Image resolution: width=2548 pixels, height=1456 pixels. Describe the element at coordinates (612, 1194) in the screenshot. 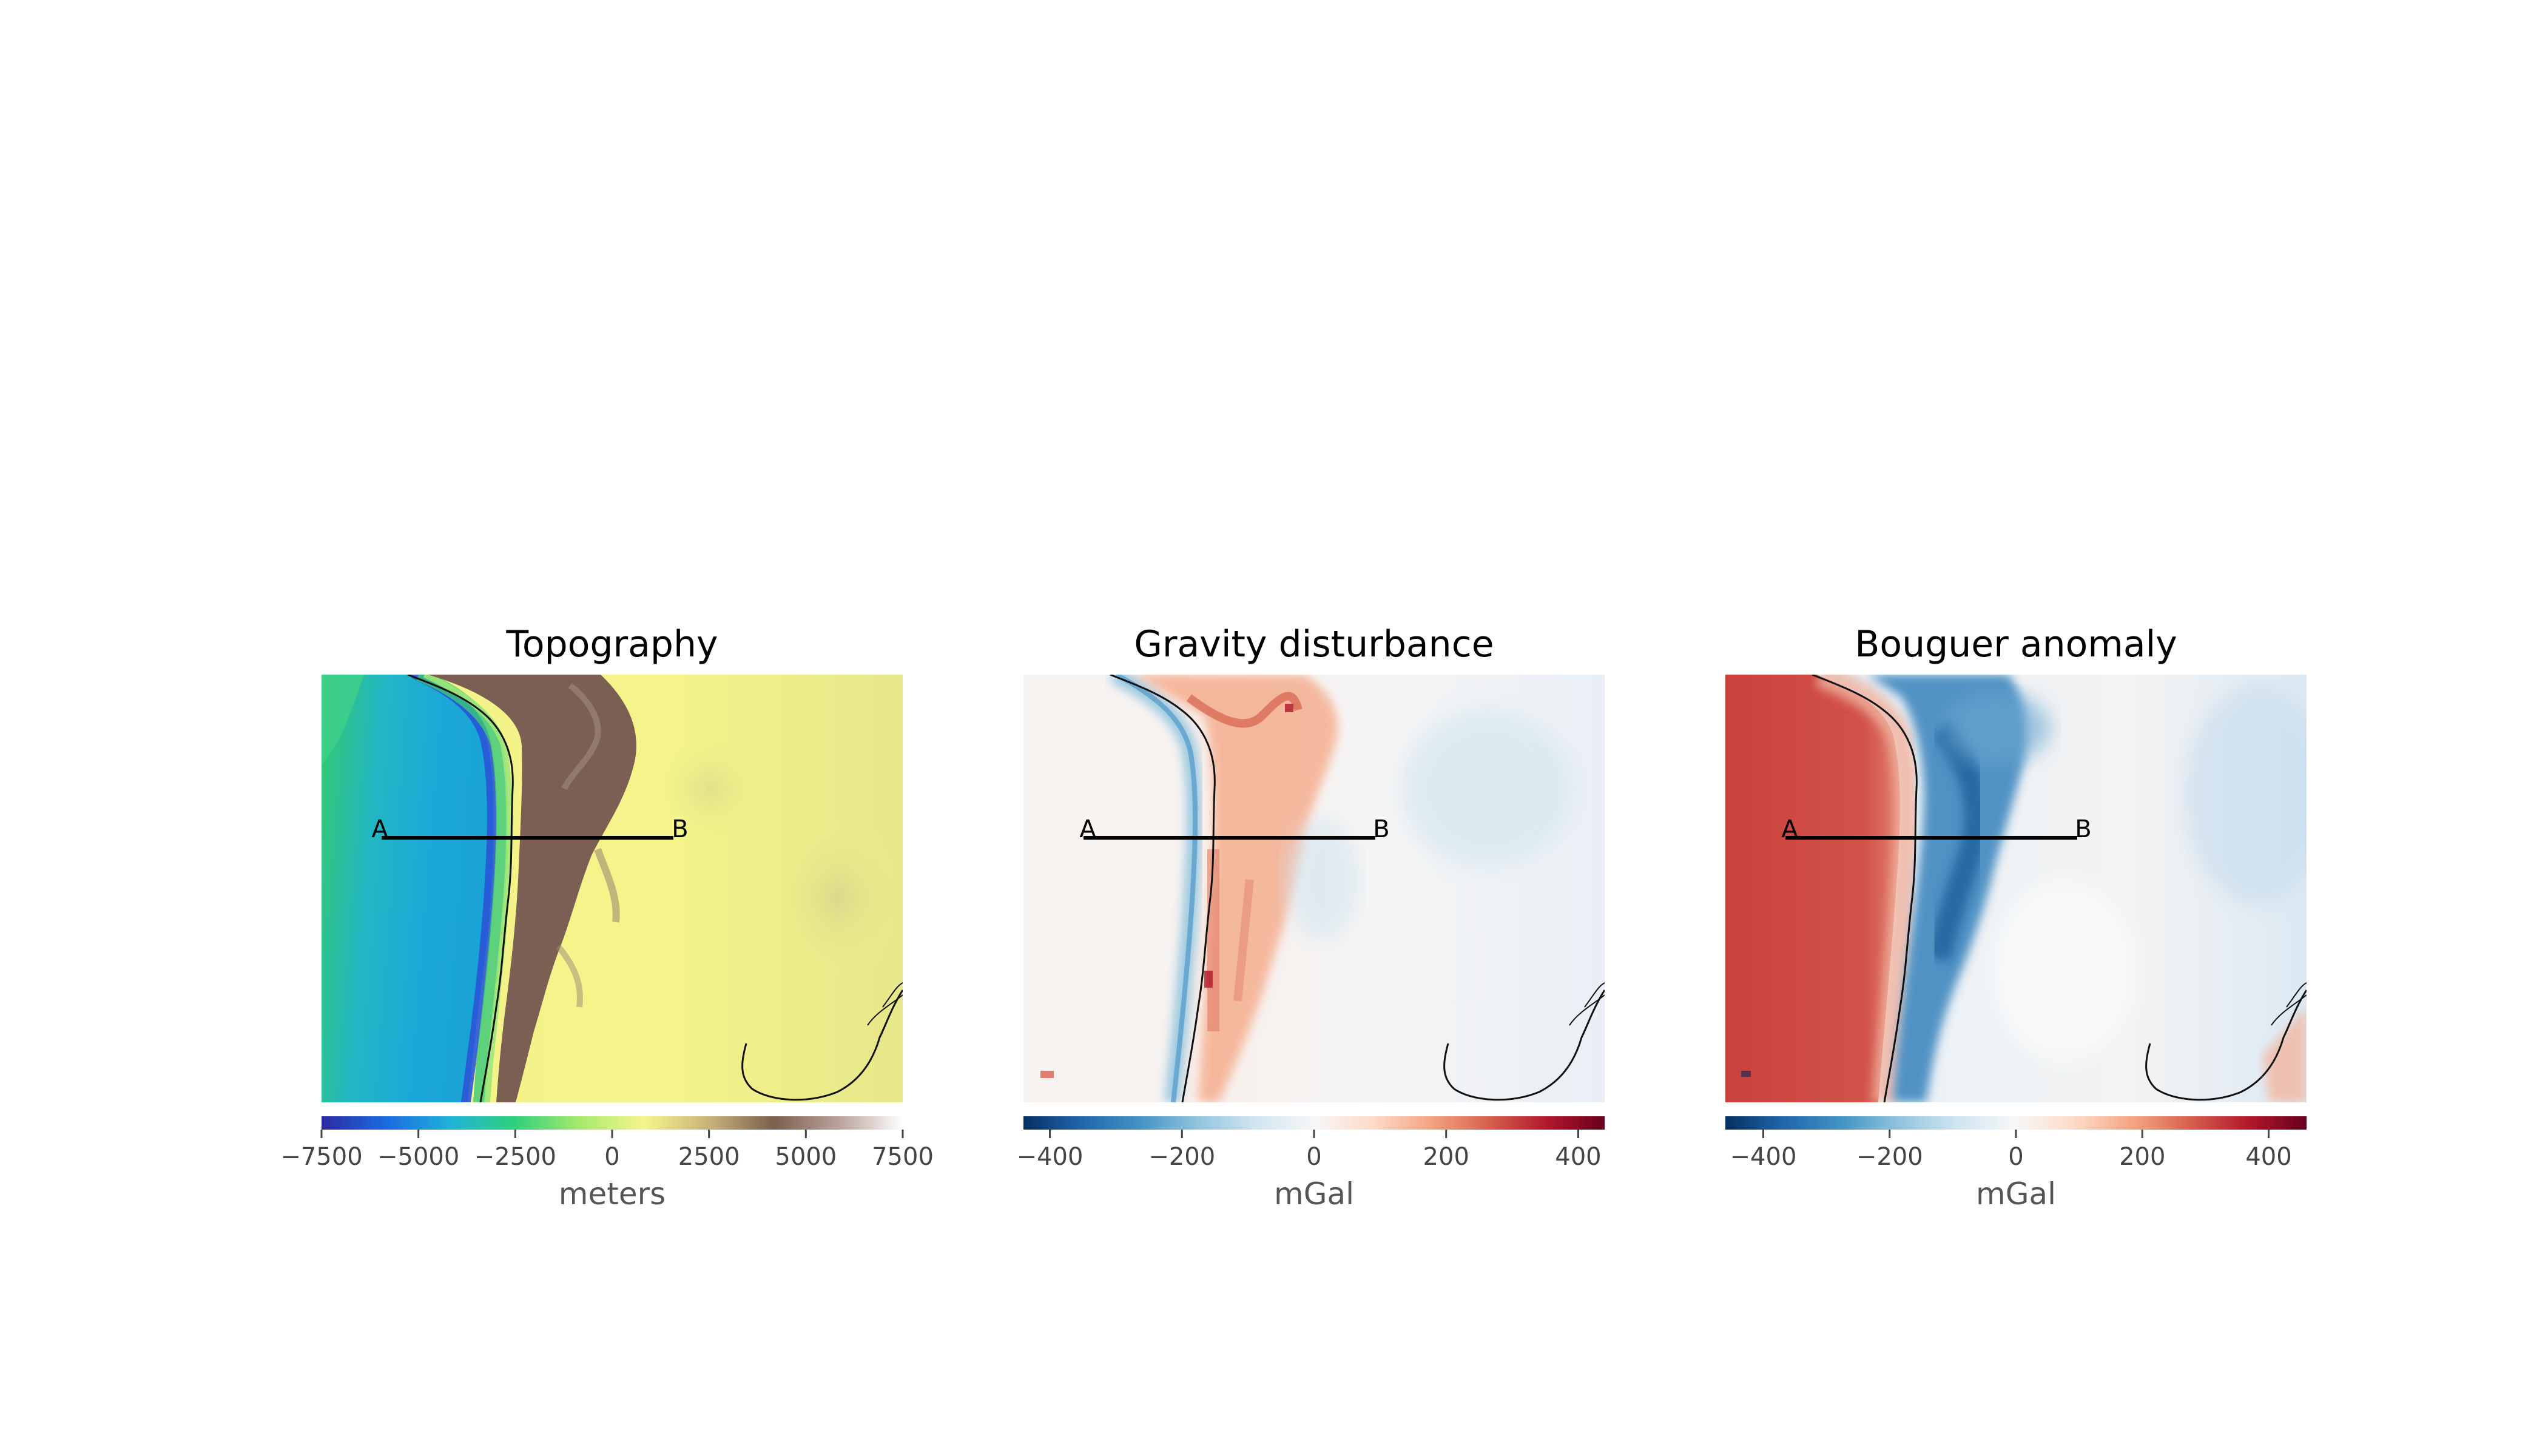

I see `colorbar-label: meters` at that location.